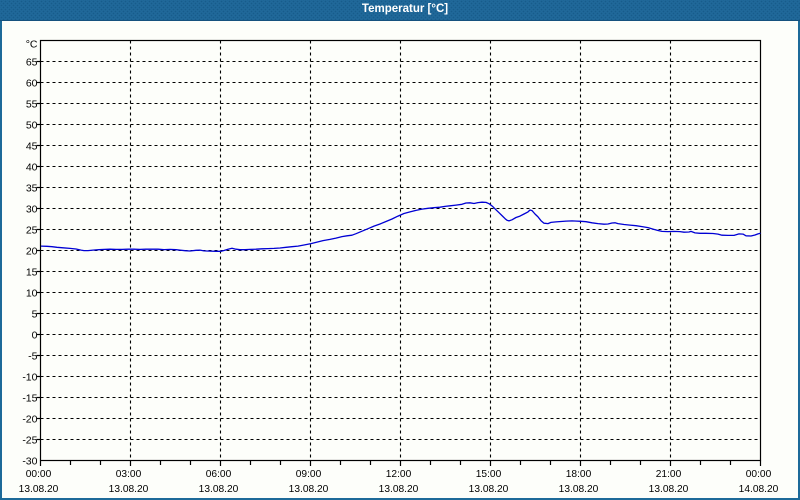 Image resolution: width=800 pixels, height=500 pixels. Describe the element at coordinates (759, 489) in the screenshot. I see `svg-text: 14.08.20` at that location.